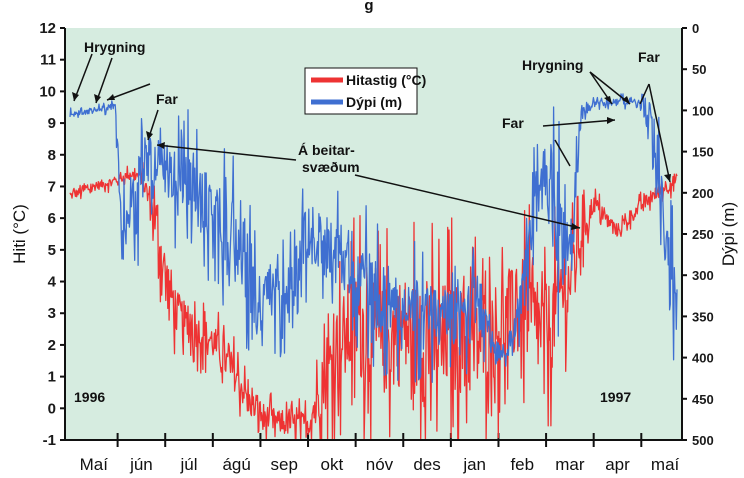  I want to click on x-month-label: nóv, so click(380, 464).